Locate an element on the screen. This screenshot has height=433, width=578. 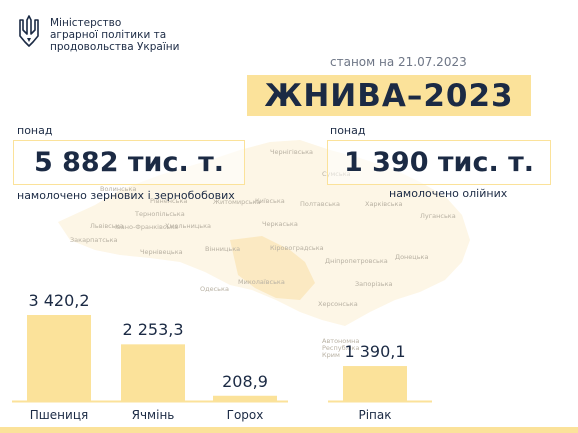
bar-value-label: 3 420,2 is located at coordinates (59, 300).